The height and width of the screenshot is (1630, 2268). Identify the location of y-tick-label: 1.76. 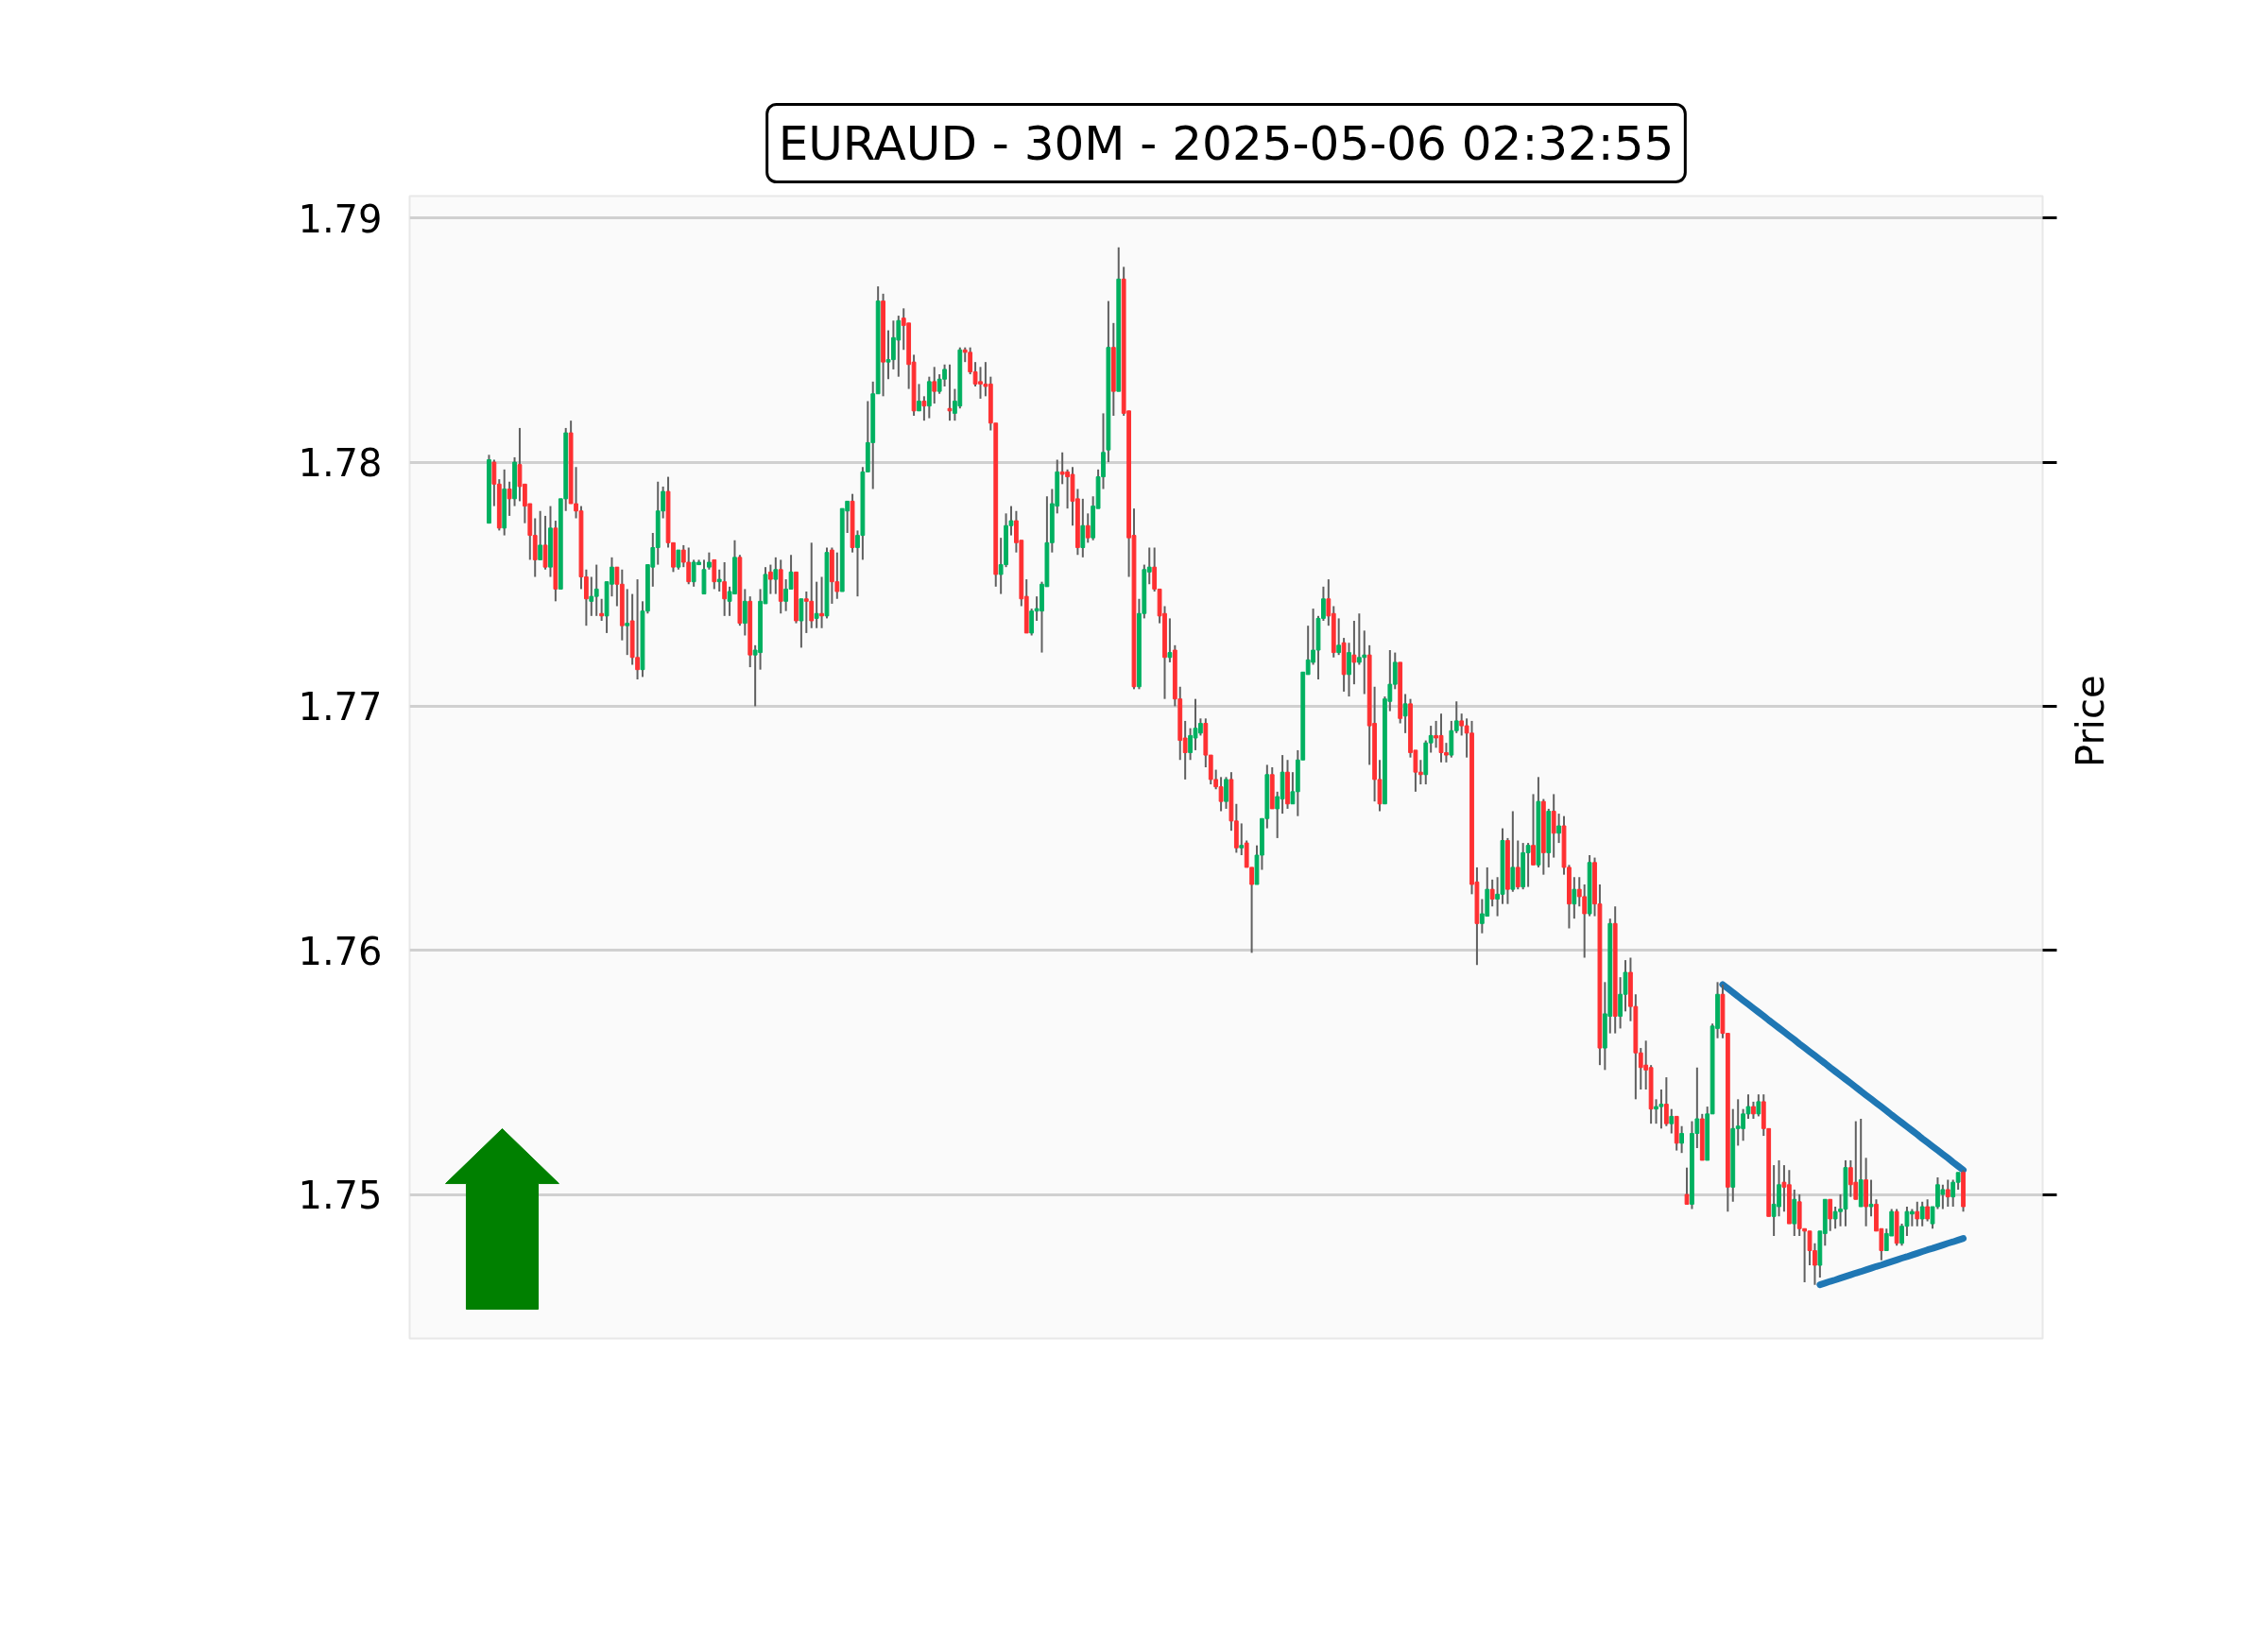
(340, 951).